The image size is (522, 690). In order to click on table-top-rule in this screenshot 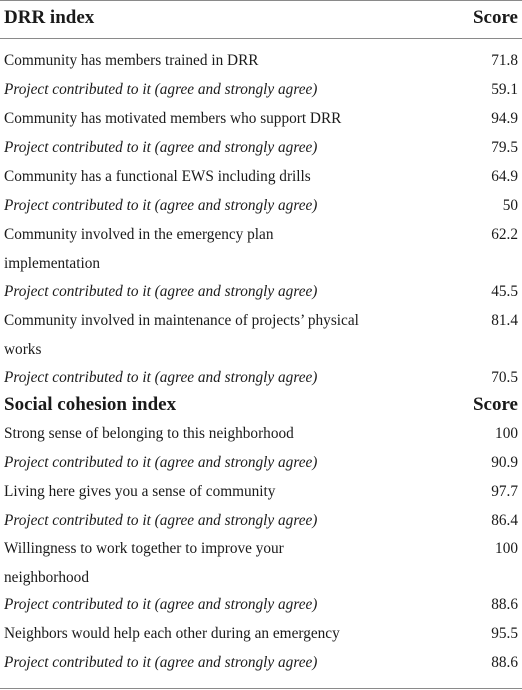, I will do `click(261, 0)`.